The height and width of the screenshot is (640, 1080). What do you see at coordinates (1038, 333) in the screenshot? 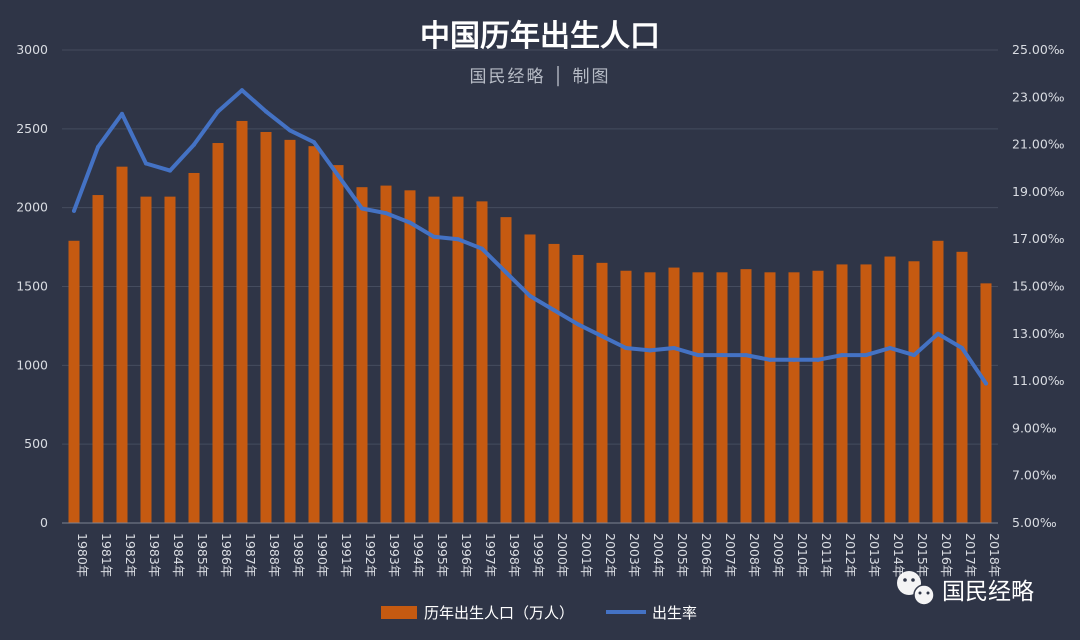
I see `right-tick-label: 13.00‰` at bounding box center [1038, 333].